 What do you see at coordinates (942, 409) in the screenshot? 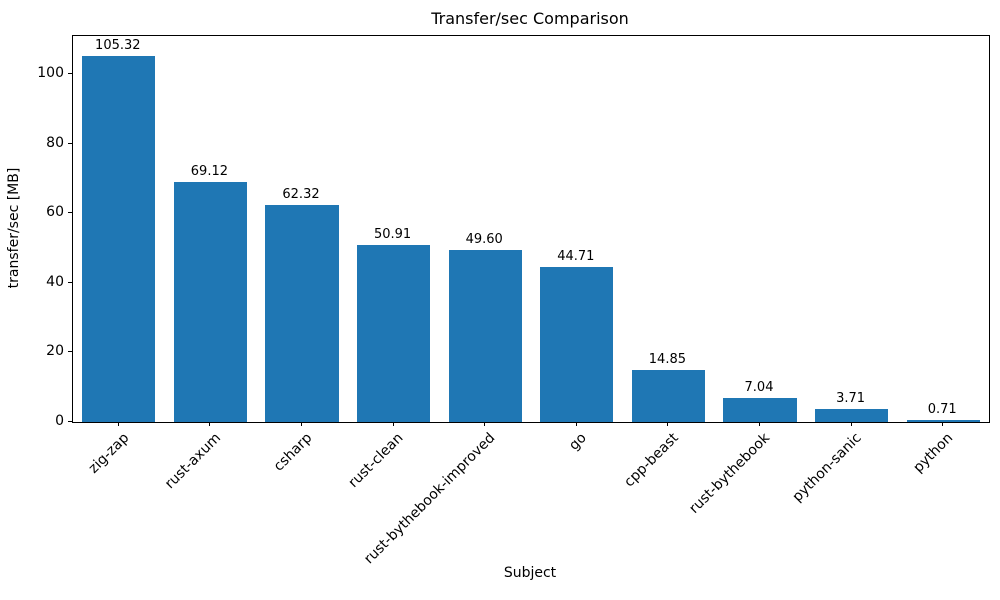
I see `bar-value-label: 0.71` at bounding box center [942, 409].